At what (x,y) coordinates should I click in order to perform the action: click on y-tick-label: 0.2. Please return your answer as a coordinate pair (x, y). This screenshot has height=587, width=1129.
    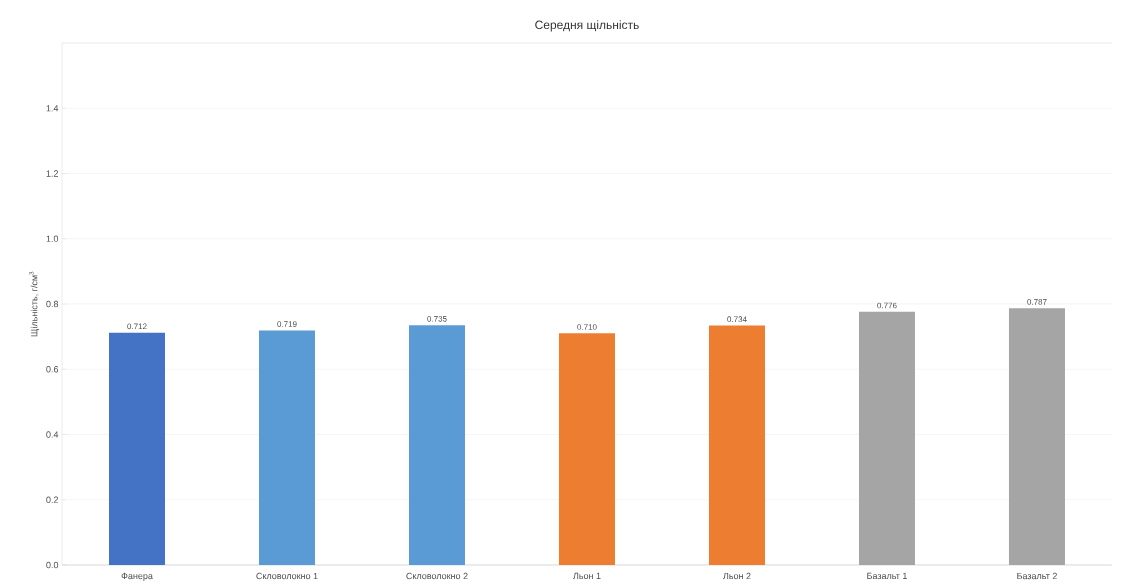
    Looking at the image, I should click on (52, 499).